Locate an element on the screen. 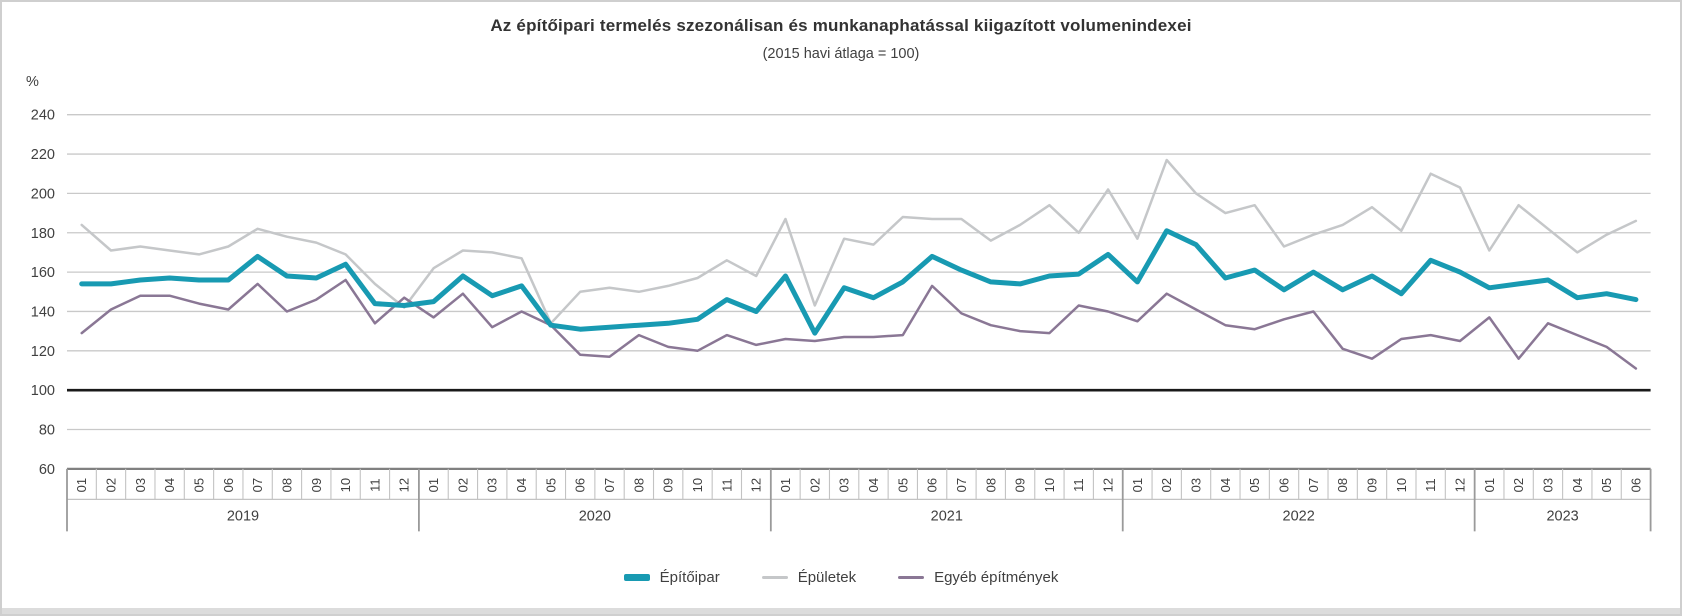 The width and height of the screenshot is (1682, 616). year-label: 2020 is located at coordinates (595, 516).